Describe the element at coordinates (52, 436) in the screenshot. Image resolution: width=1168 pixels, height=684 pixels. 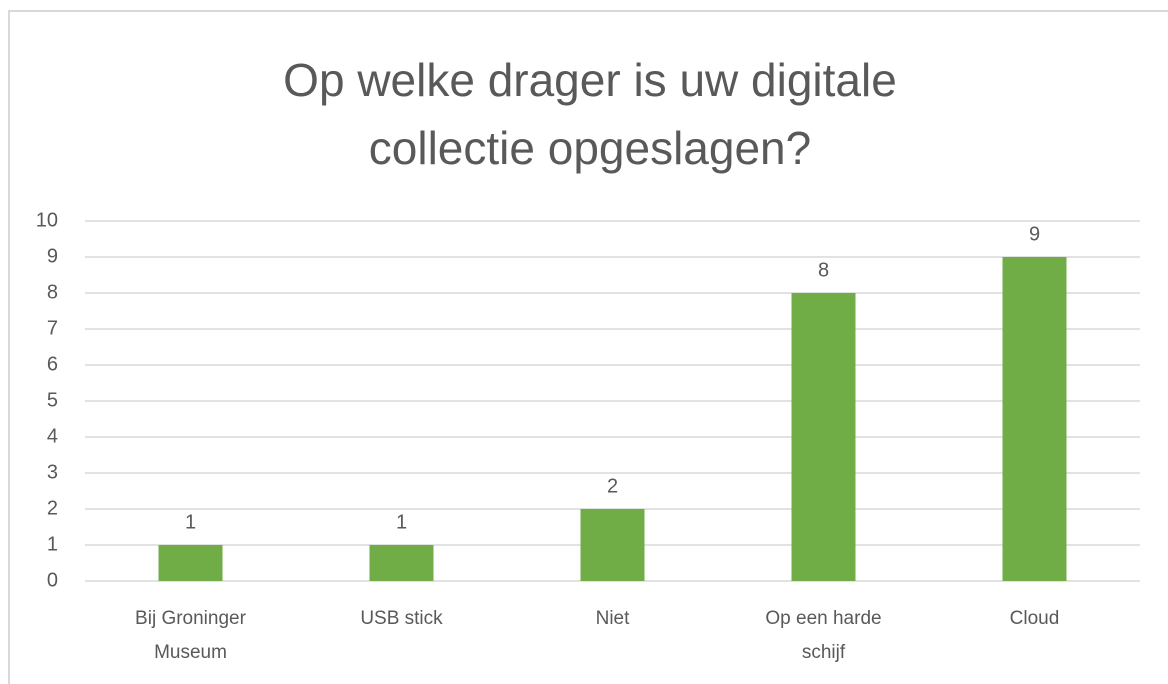
I see `y-tick-label: 4` at that location.